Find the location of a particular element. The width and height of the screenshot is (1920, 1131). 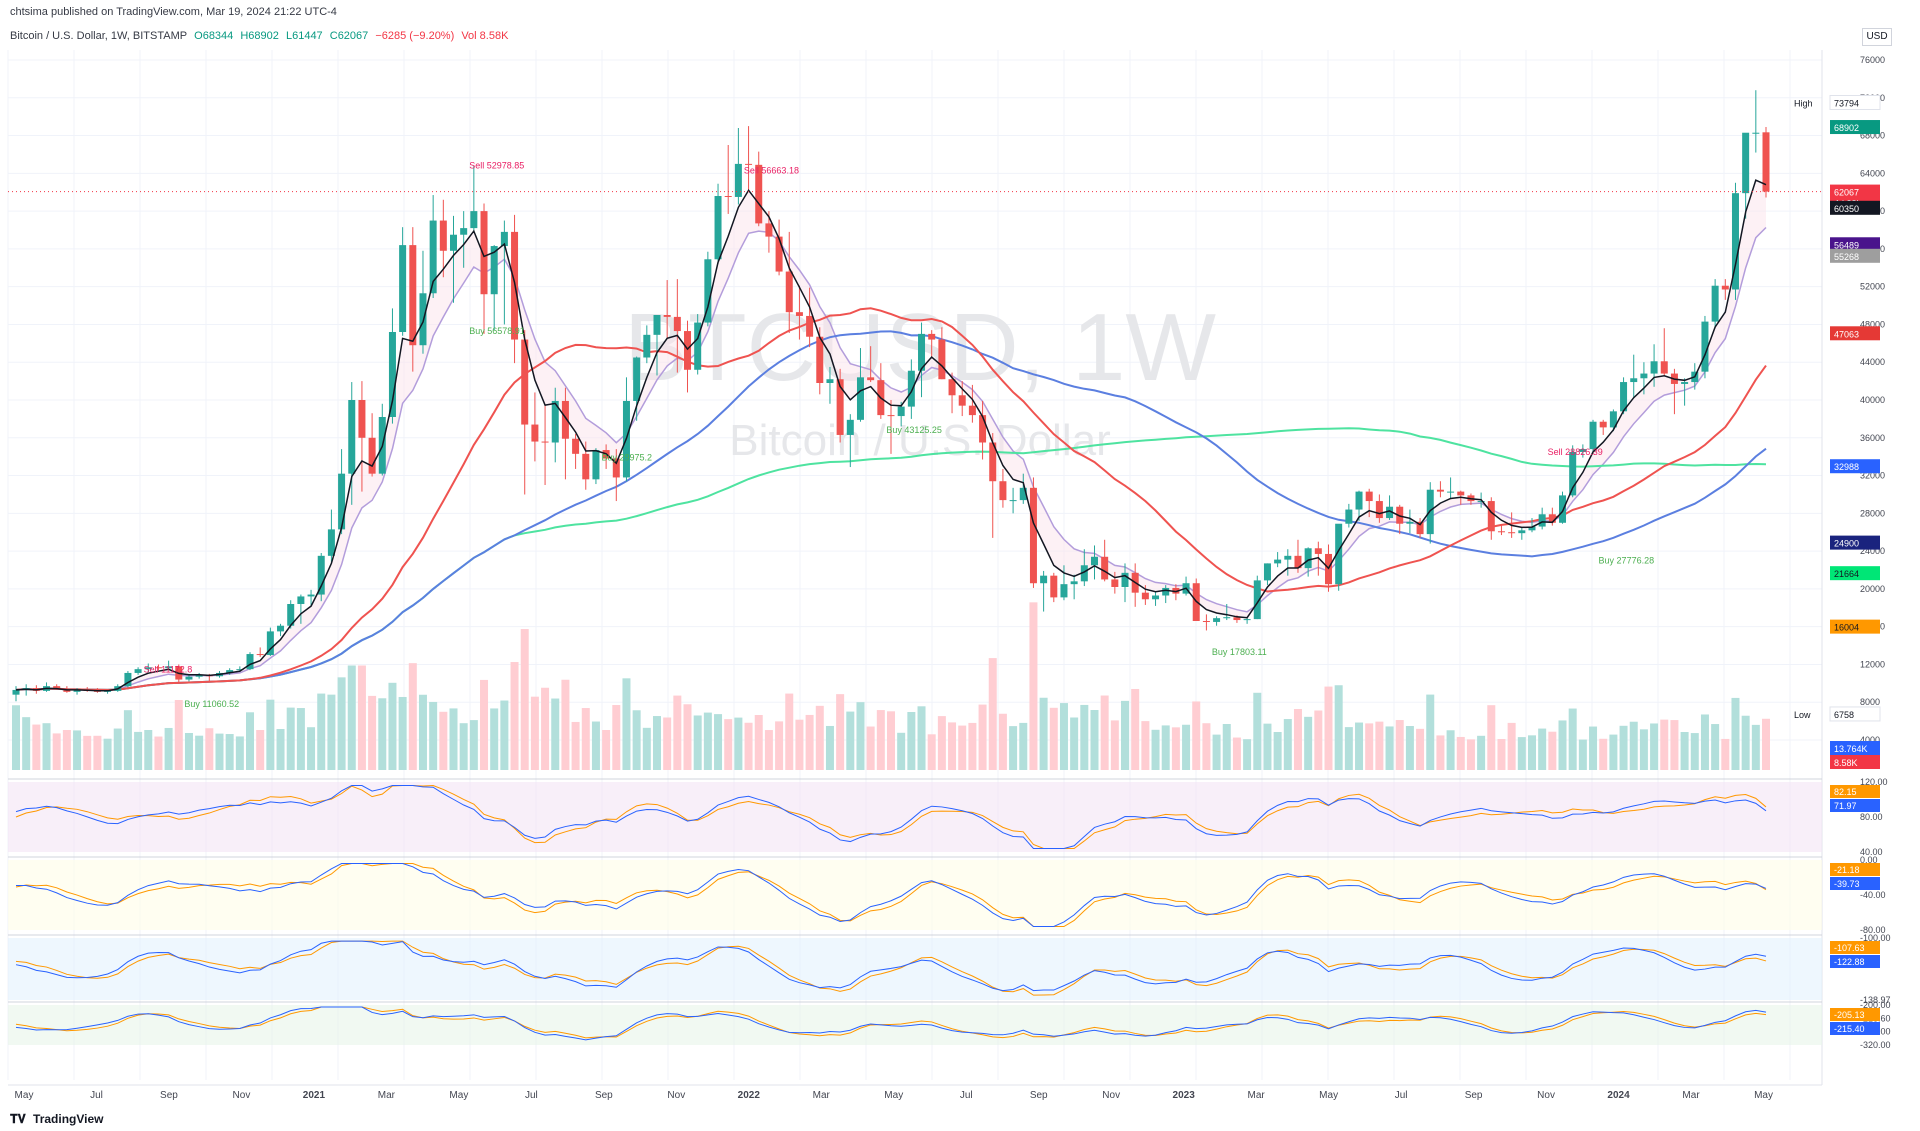

oscillator-tick: -320.00 is located at coordinates (1875, 1045).